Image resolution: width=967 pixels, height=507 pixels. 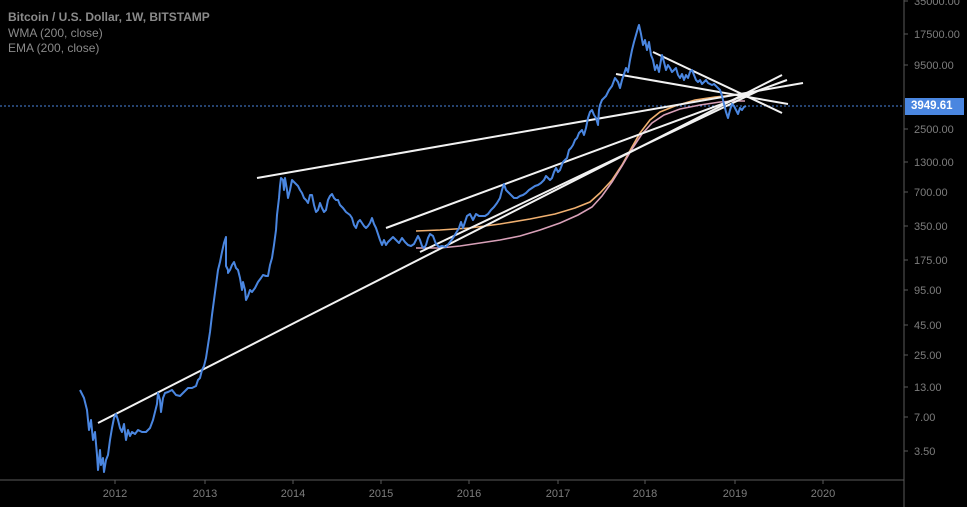 I want to click on y-tick-label: 95.00, so click(x=928, y=291).